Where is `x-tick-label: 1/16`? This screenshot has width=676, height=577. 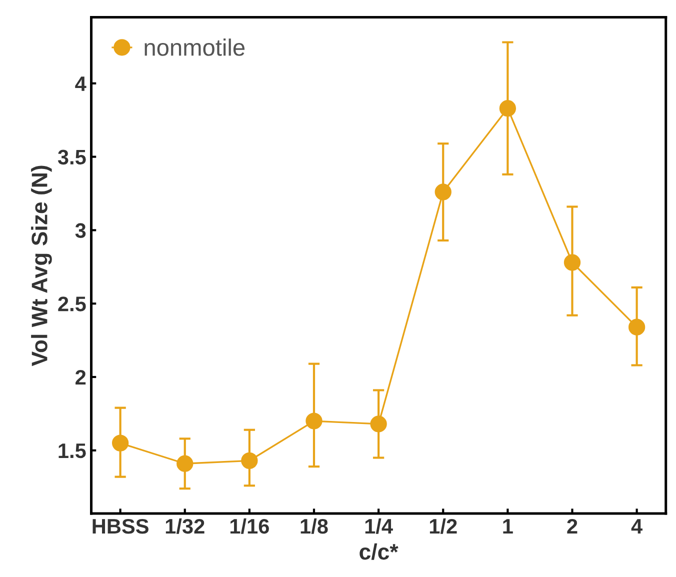
x-tick-label: 1/16 is located at coordinates (249, 526).